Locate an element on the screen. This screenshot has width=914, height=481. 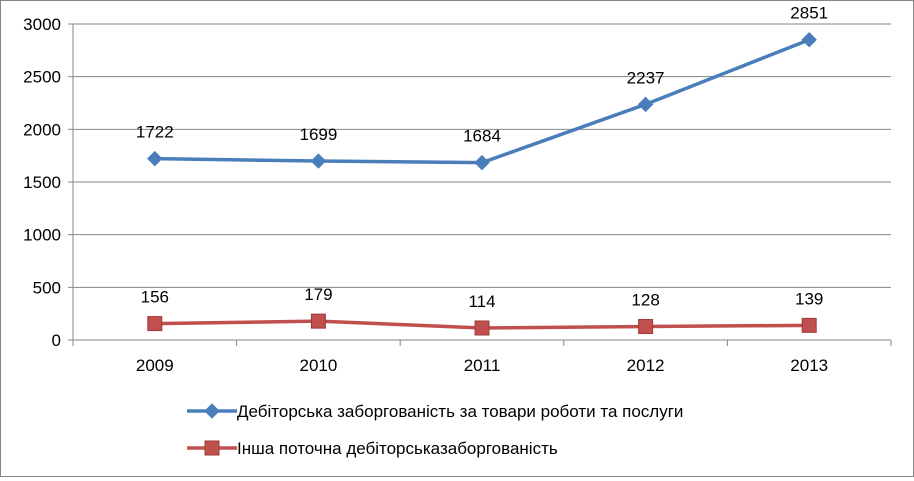
data-label: 1684 is located at coordinates (482, 136).